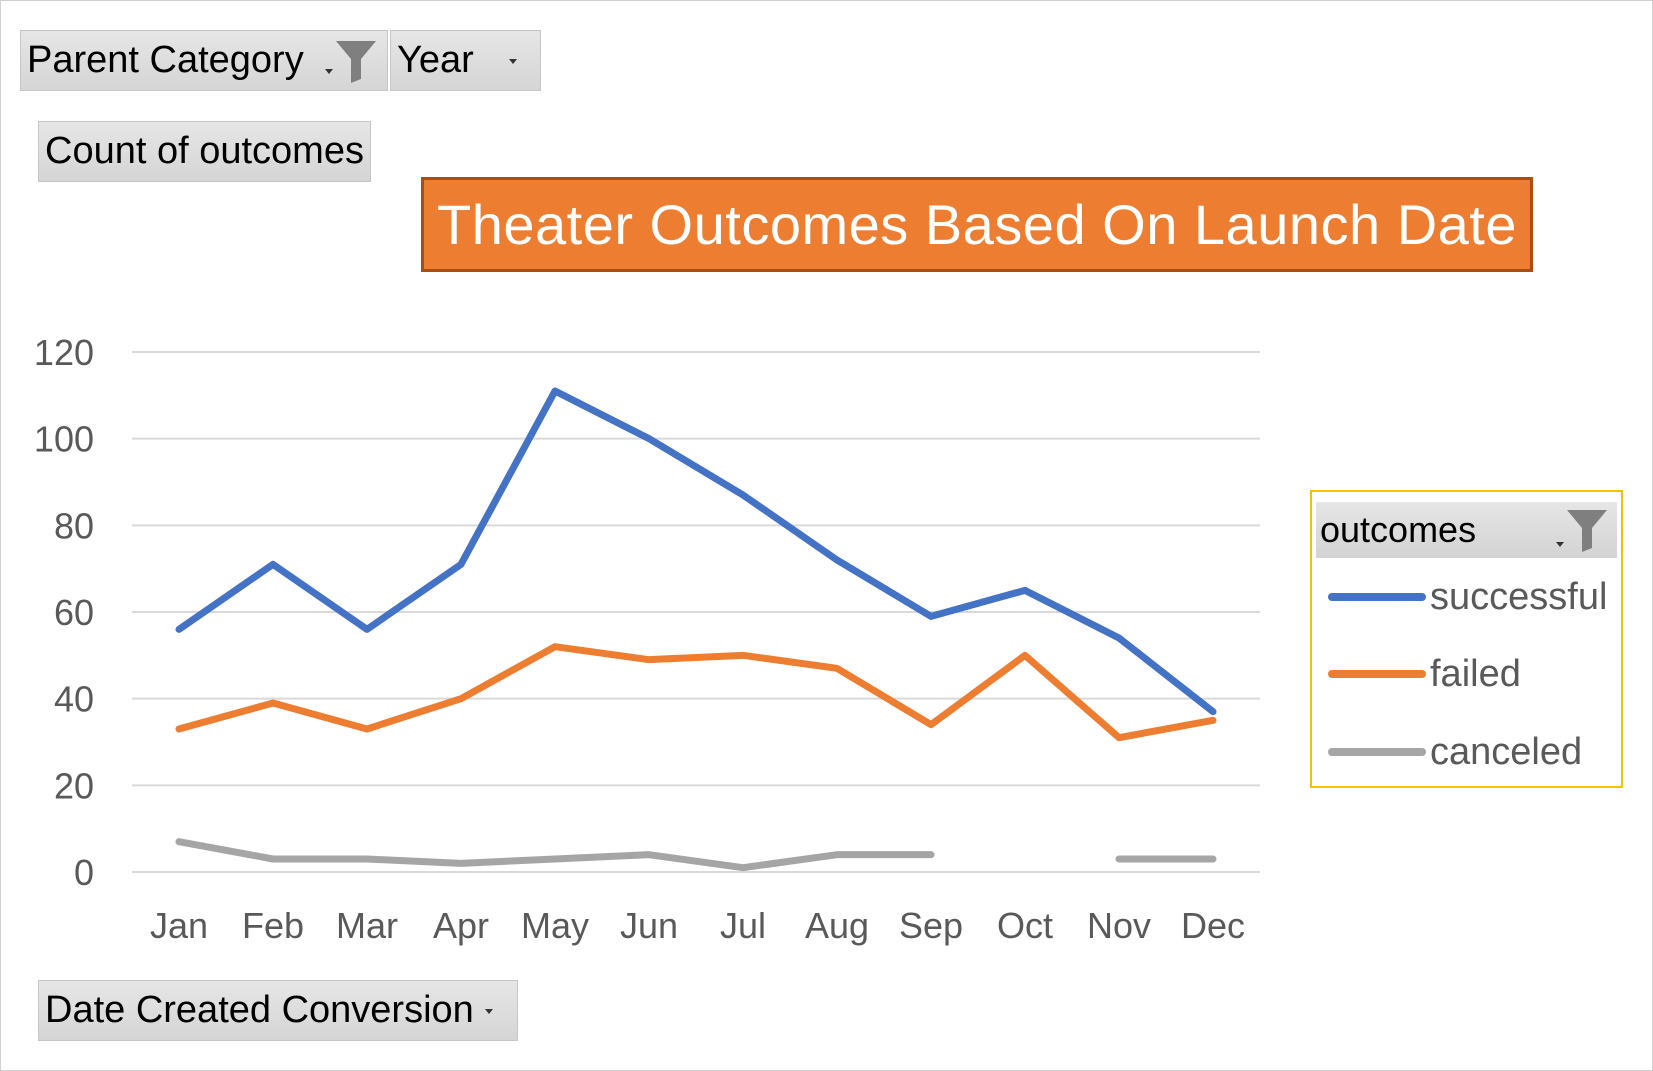  I want to click on year-filter-button: Year, so click(465, 60).